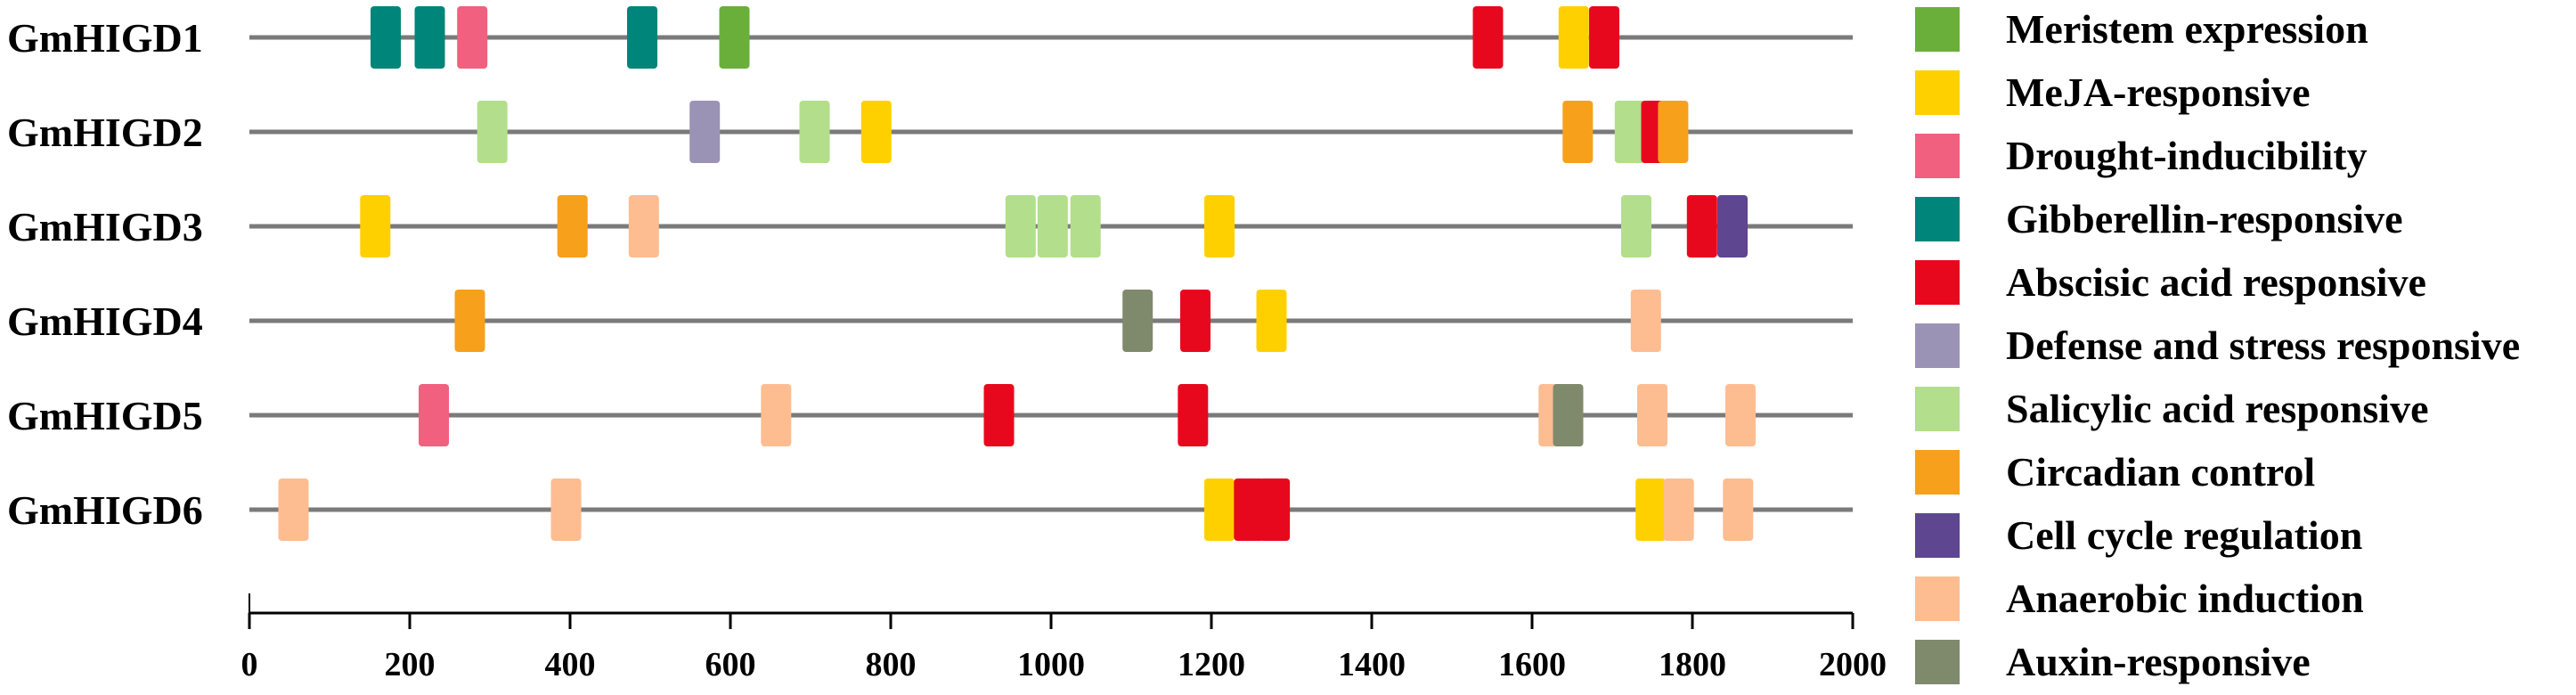 The height and width of the screenshot is (695, 2576). I want to click on gene-label: GmHIGD2, so click(105, 132).